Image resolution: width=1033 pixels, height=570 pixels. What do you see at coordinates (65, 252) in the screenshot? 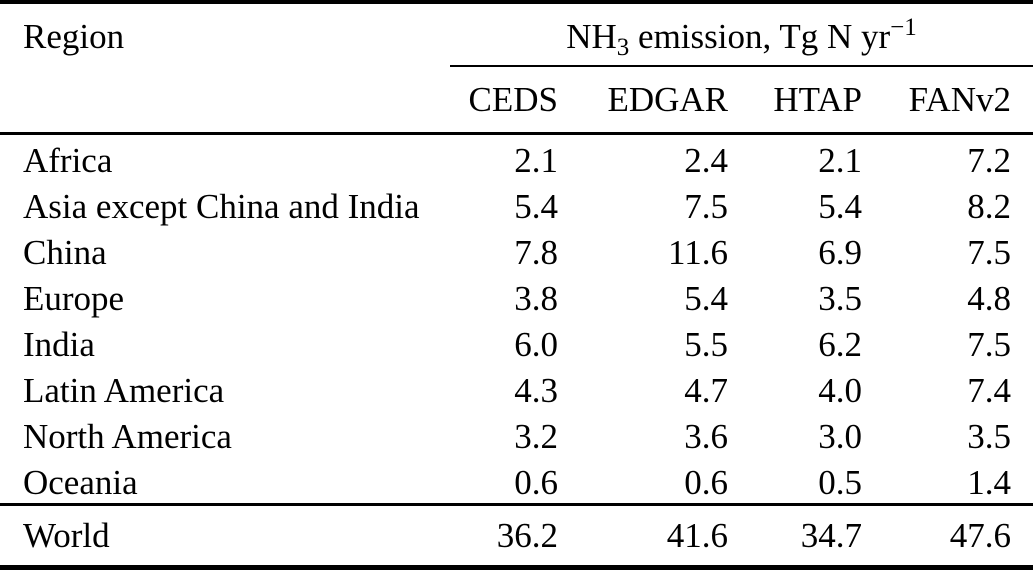
I see `region-cell: China` at bounding box center [65, 252].